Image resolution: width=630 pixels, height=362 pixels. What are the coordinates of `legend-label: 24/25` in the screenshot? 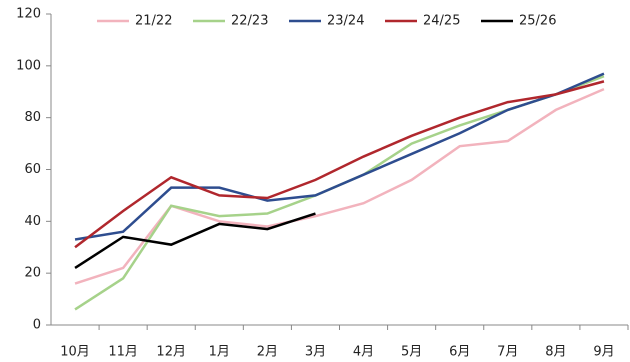 It's located at (441, 21).